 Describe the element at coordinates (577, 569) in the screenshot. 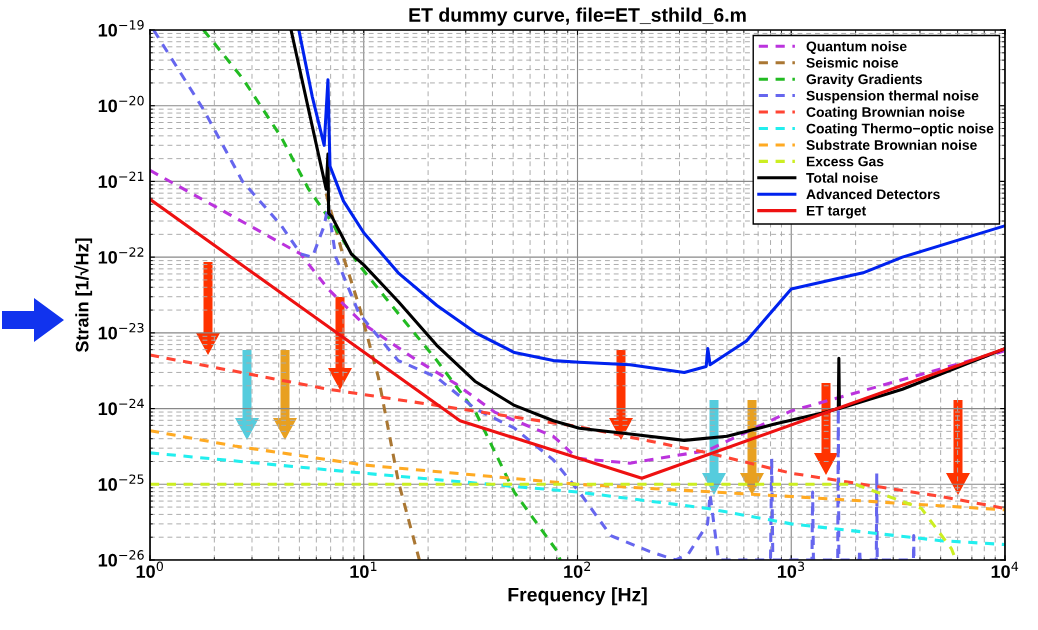

I see `x-tick-label: 10$^{2}$` at that location.